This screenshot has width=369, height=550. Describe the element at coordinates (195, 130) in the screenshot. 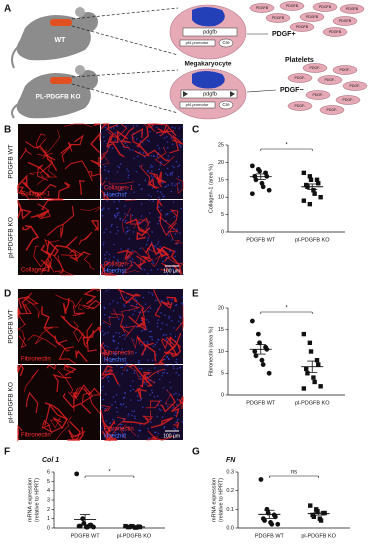

I see `panel-letter: C` at that location.